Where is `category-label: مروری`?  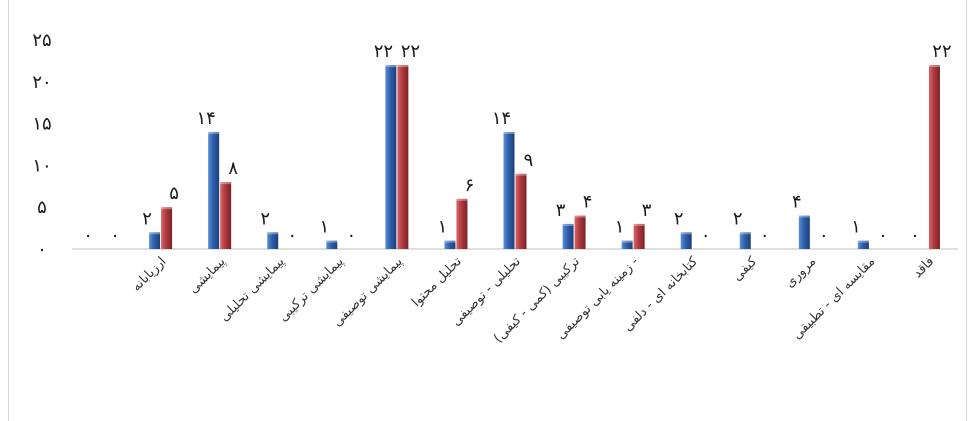
category-label: مروری is located at coordinates (800, 272).